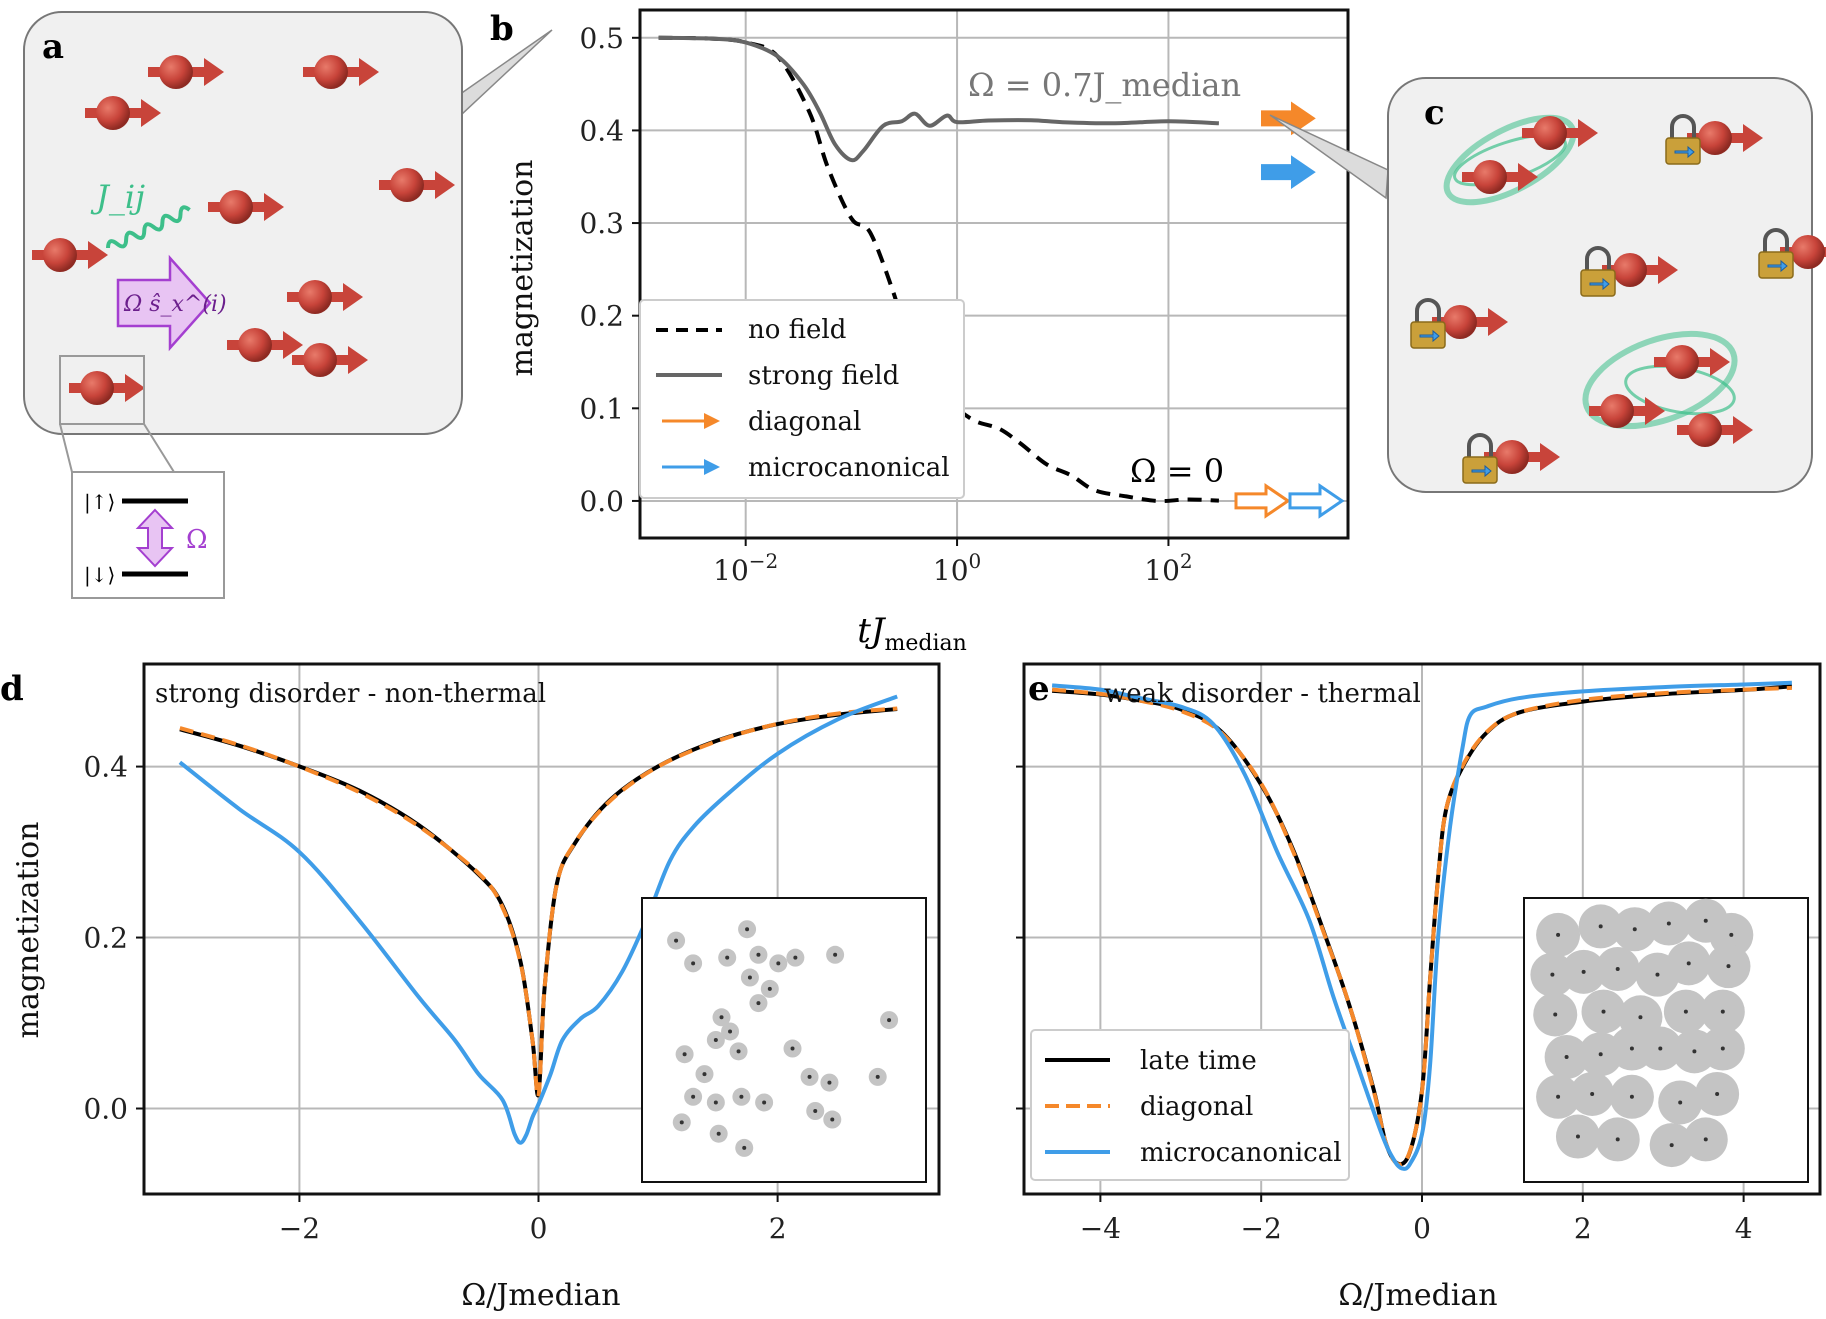 The width and height of the screenshot is (1826, 1319). Describe the element at coordinates (912, 633) in the screenshot. I see `x-axis-label: tJmedian` at that location.